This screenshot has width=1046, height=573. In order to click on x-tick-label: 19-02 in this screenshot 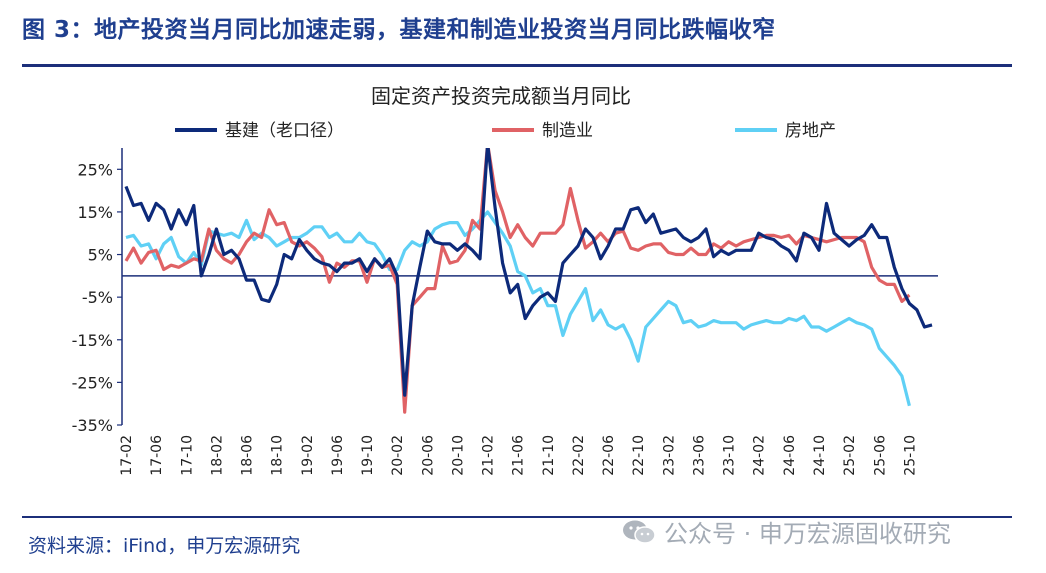, I will do `click(308, 455)`.